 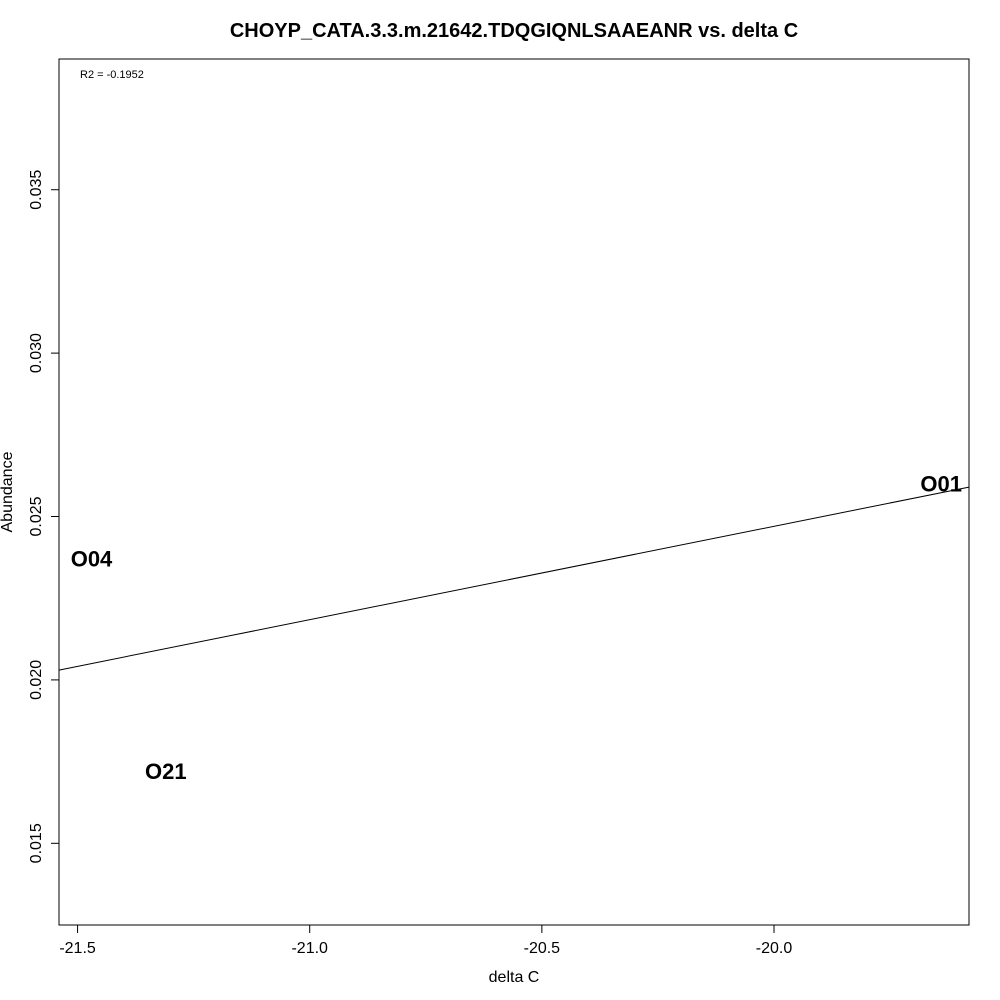 I want to click on x-tick-label: -20.5, so click(x=542, y=948).